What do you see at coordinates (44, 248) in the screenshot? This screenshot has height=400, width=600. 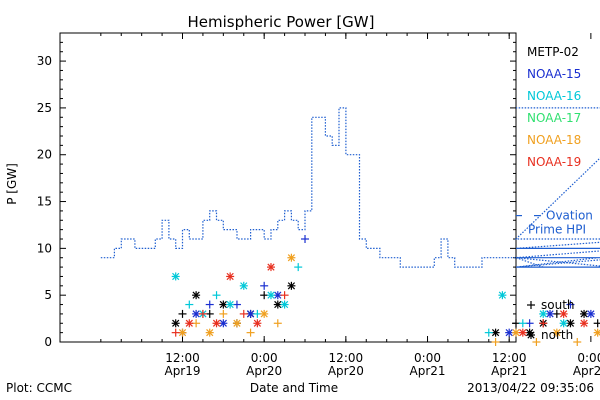 I see `y-tick-label: 10` at bounding box center [44, 248].